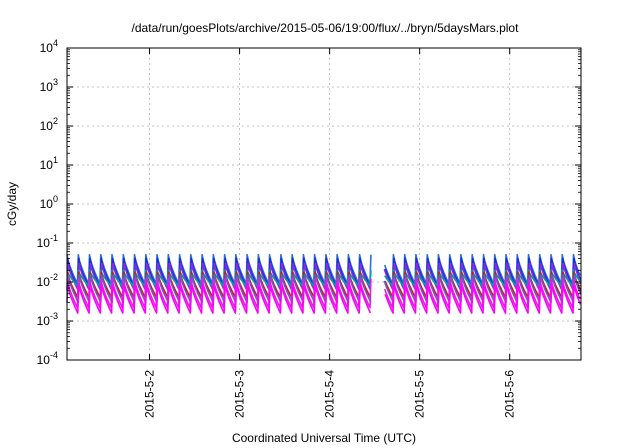 The height and width of the screenshot is (448, 640). What do you see at coordinates (49, 163) in the screenshot?
I see `y-tick-label: 10¹` at bounding box center [49, 163].